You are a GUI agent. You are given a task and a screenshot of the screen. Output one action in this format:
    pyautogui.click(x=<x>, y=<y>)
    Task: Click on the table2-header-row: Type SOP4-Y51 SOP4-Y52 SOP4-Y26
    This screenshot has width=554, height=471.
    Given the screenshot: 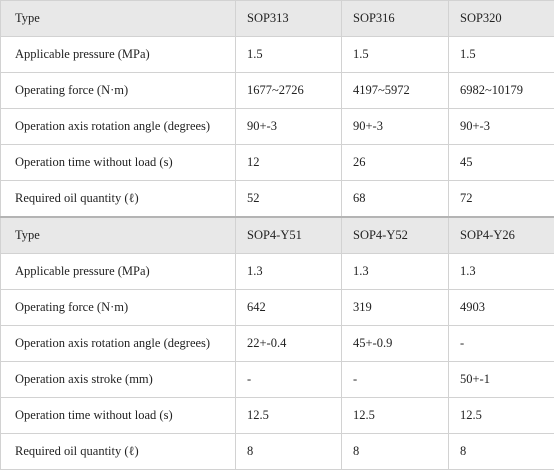 What is the action you would take?
    pyautogui.click(x=277, y=235)
    